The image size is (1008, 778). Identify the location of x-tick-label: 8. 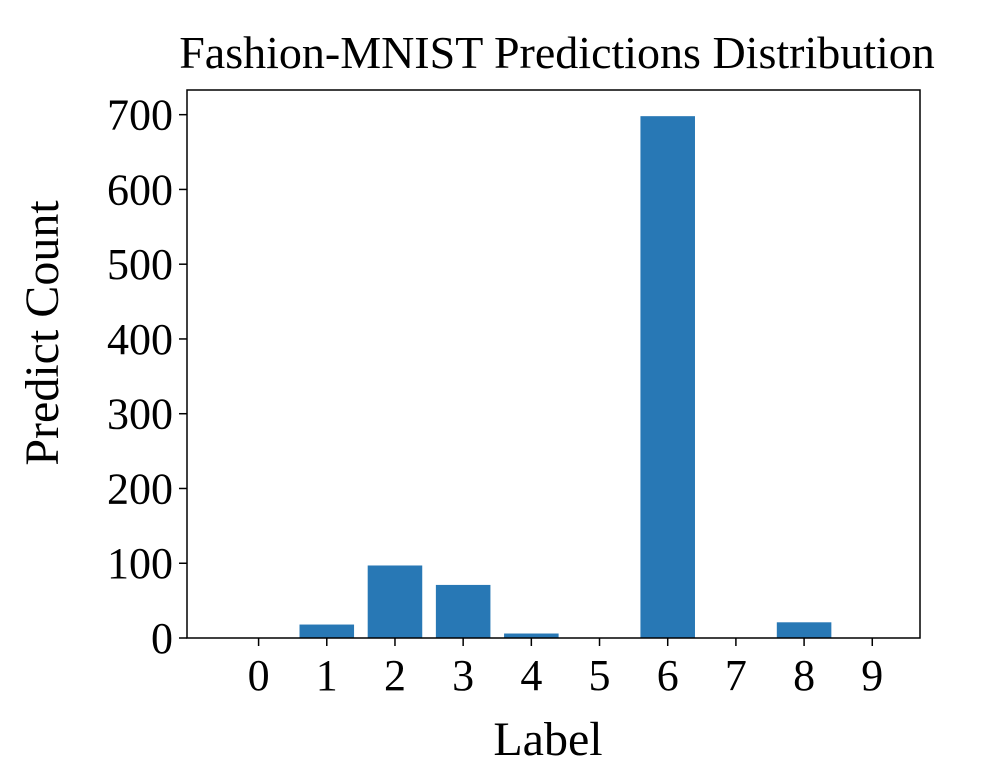
(804, 675).